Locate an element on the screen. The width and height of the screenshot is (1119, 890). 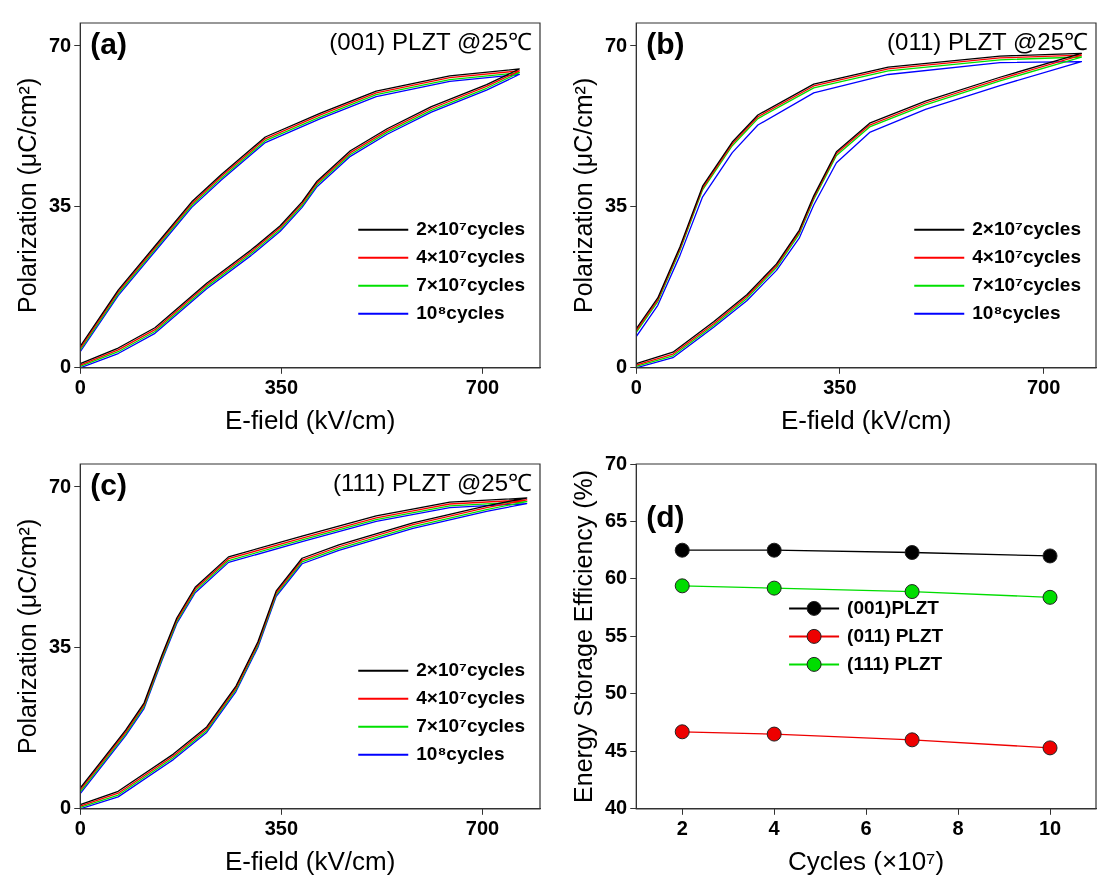
y-tick-label: 65 is located at coordinates (616, 519).